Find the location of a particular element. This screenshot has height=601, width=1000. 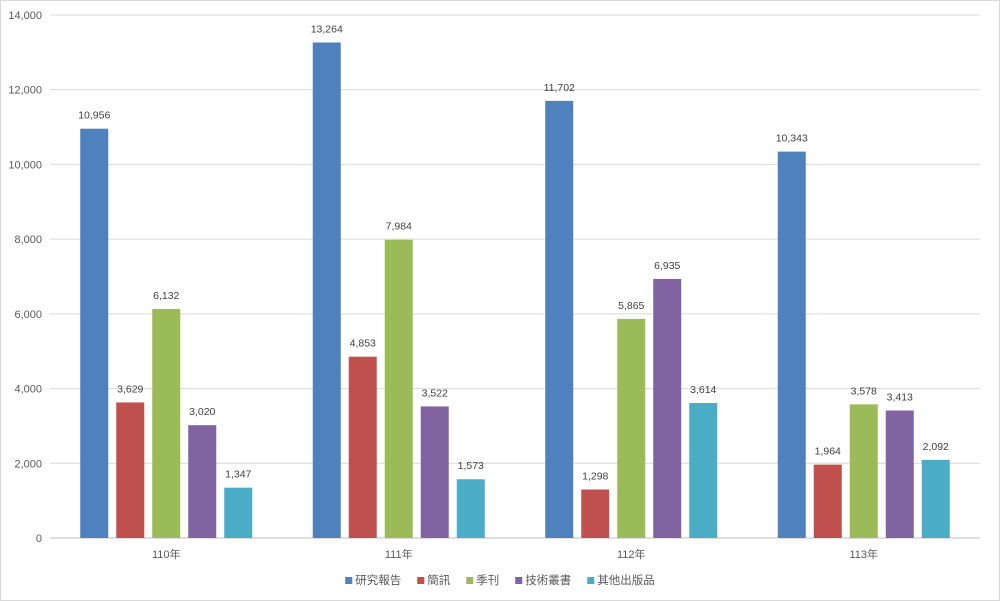

legend: 研究報告 簡訊 季刊 技術叢書 其他出版品 is located at coordinates (500, 580).